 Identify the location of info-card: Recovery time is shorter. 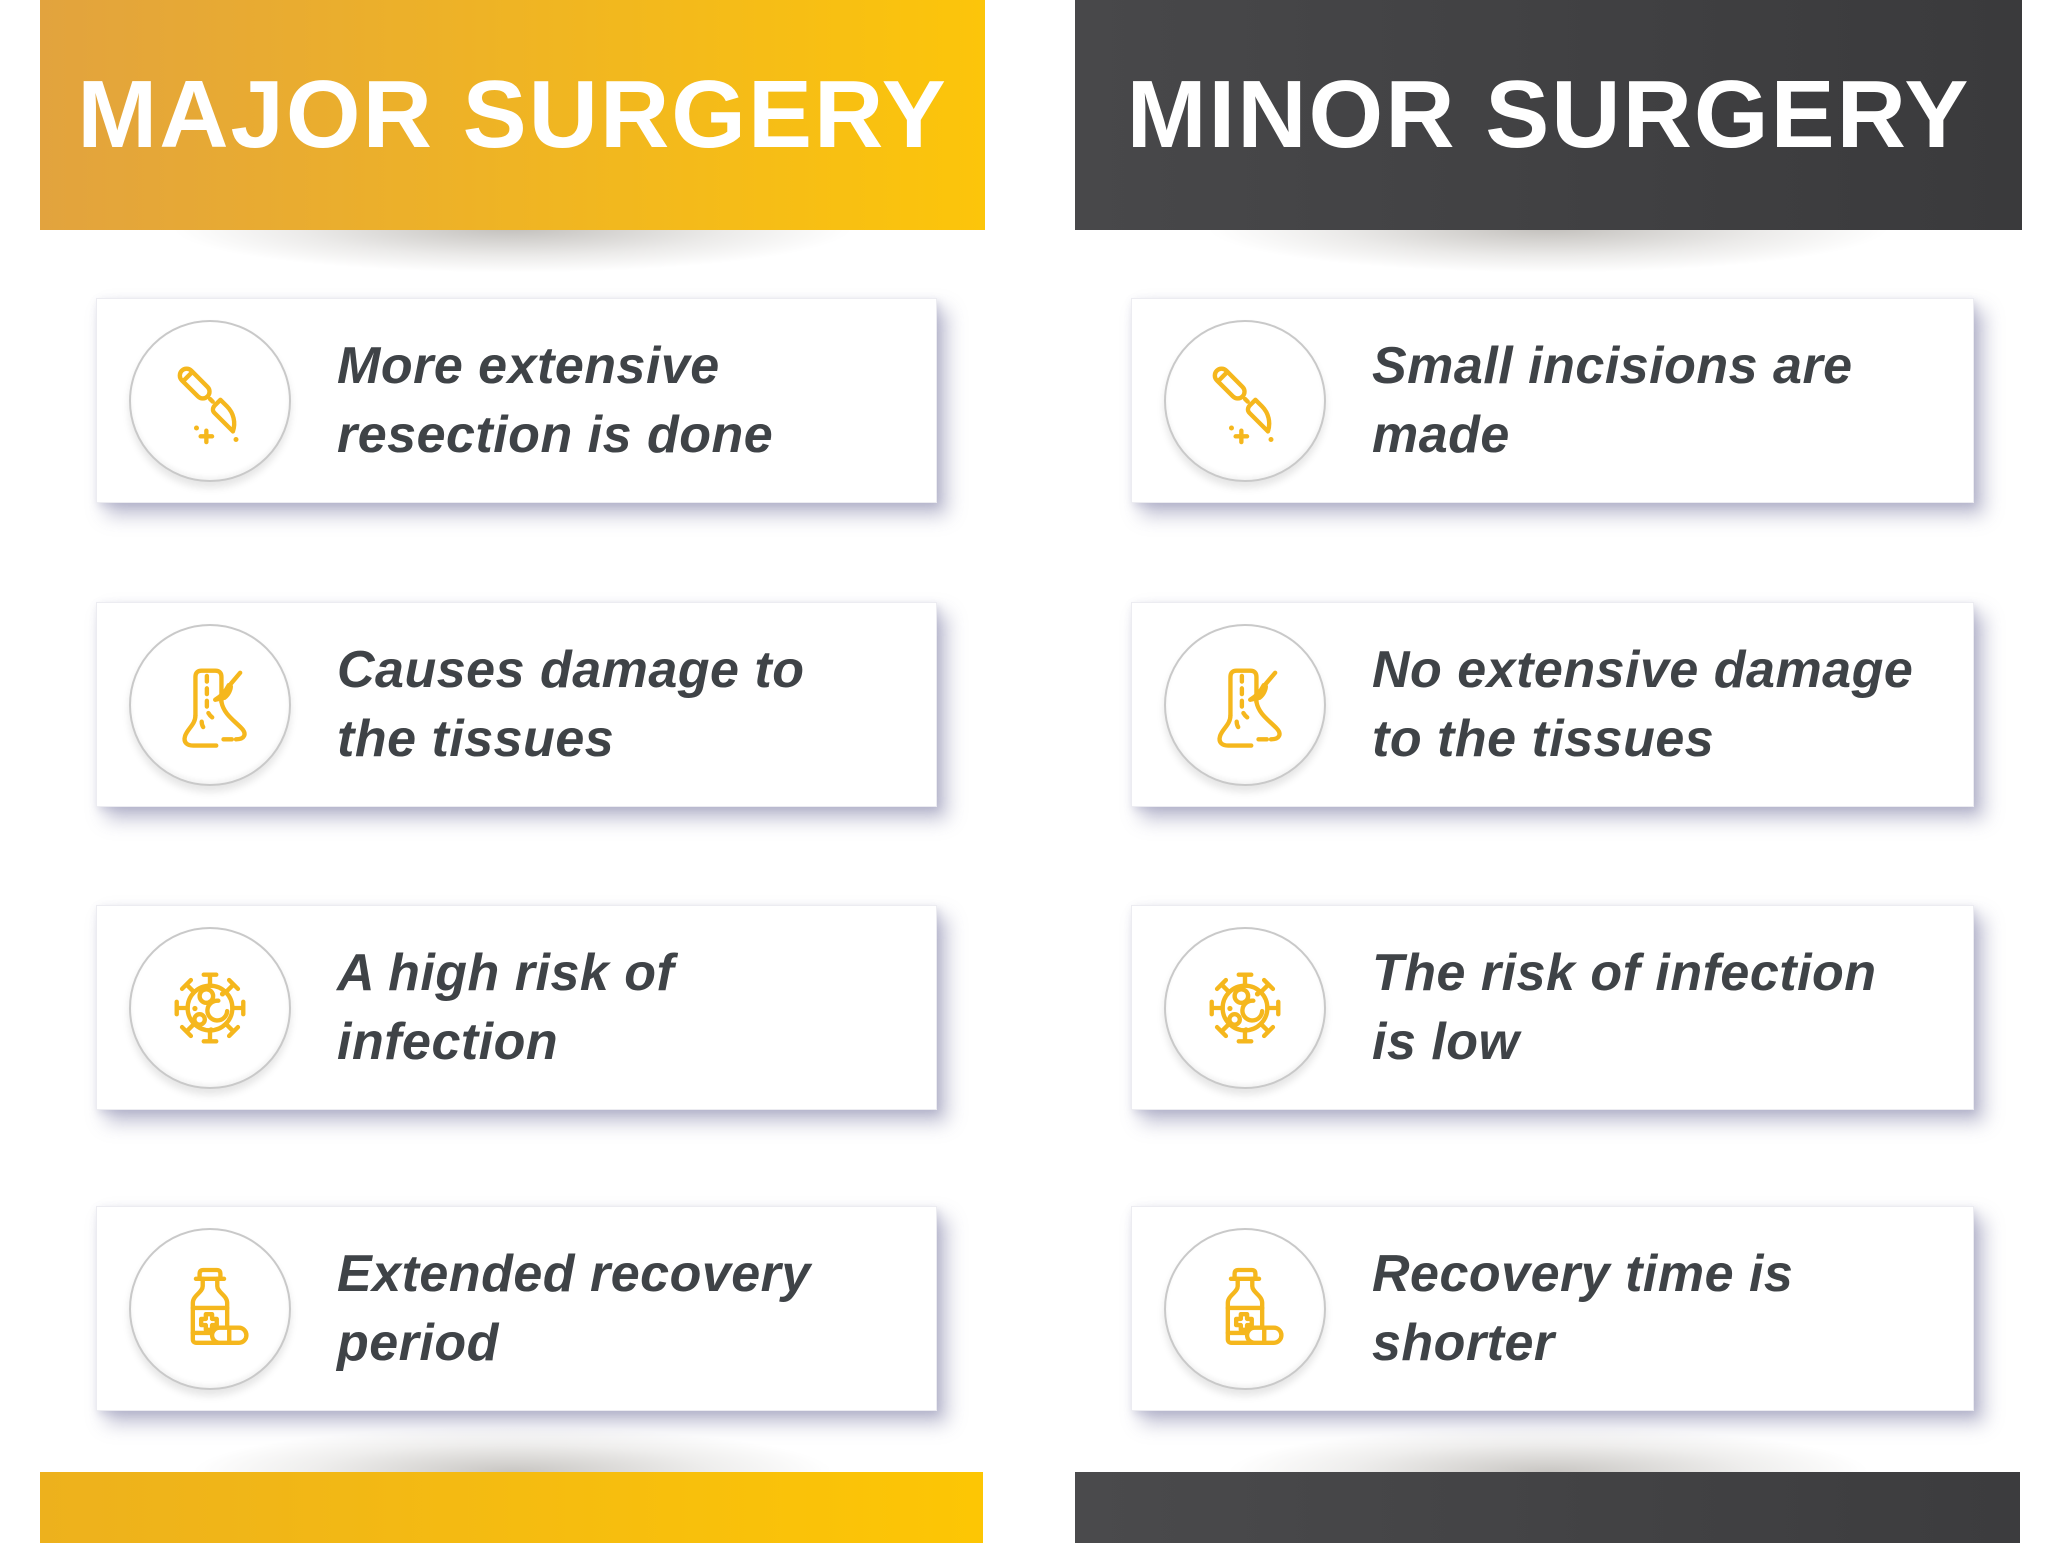
(1552, 1308).